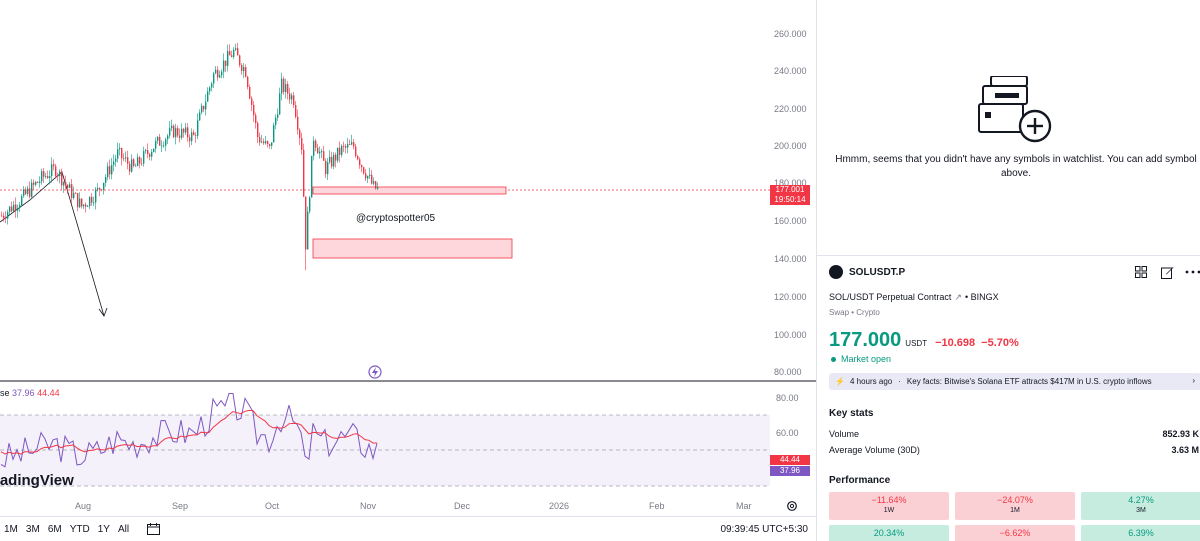 This screenshot has height=541, width=1200. I want to click on time-axis-label: Dec, so click(462, 506).